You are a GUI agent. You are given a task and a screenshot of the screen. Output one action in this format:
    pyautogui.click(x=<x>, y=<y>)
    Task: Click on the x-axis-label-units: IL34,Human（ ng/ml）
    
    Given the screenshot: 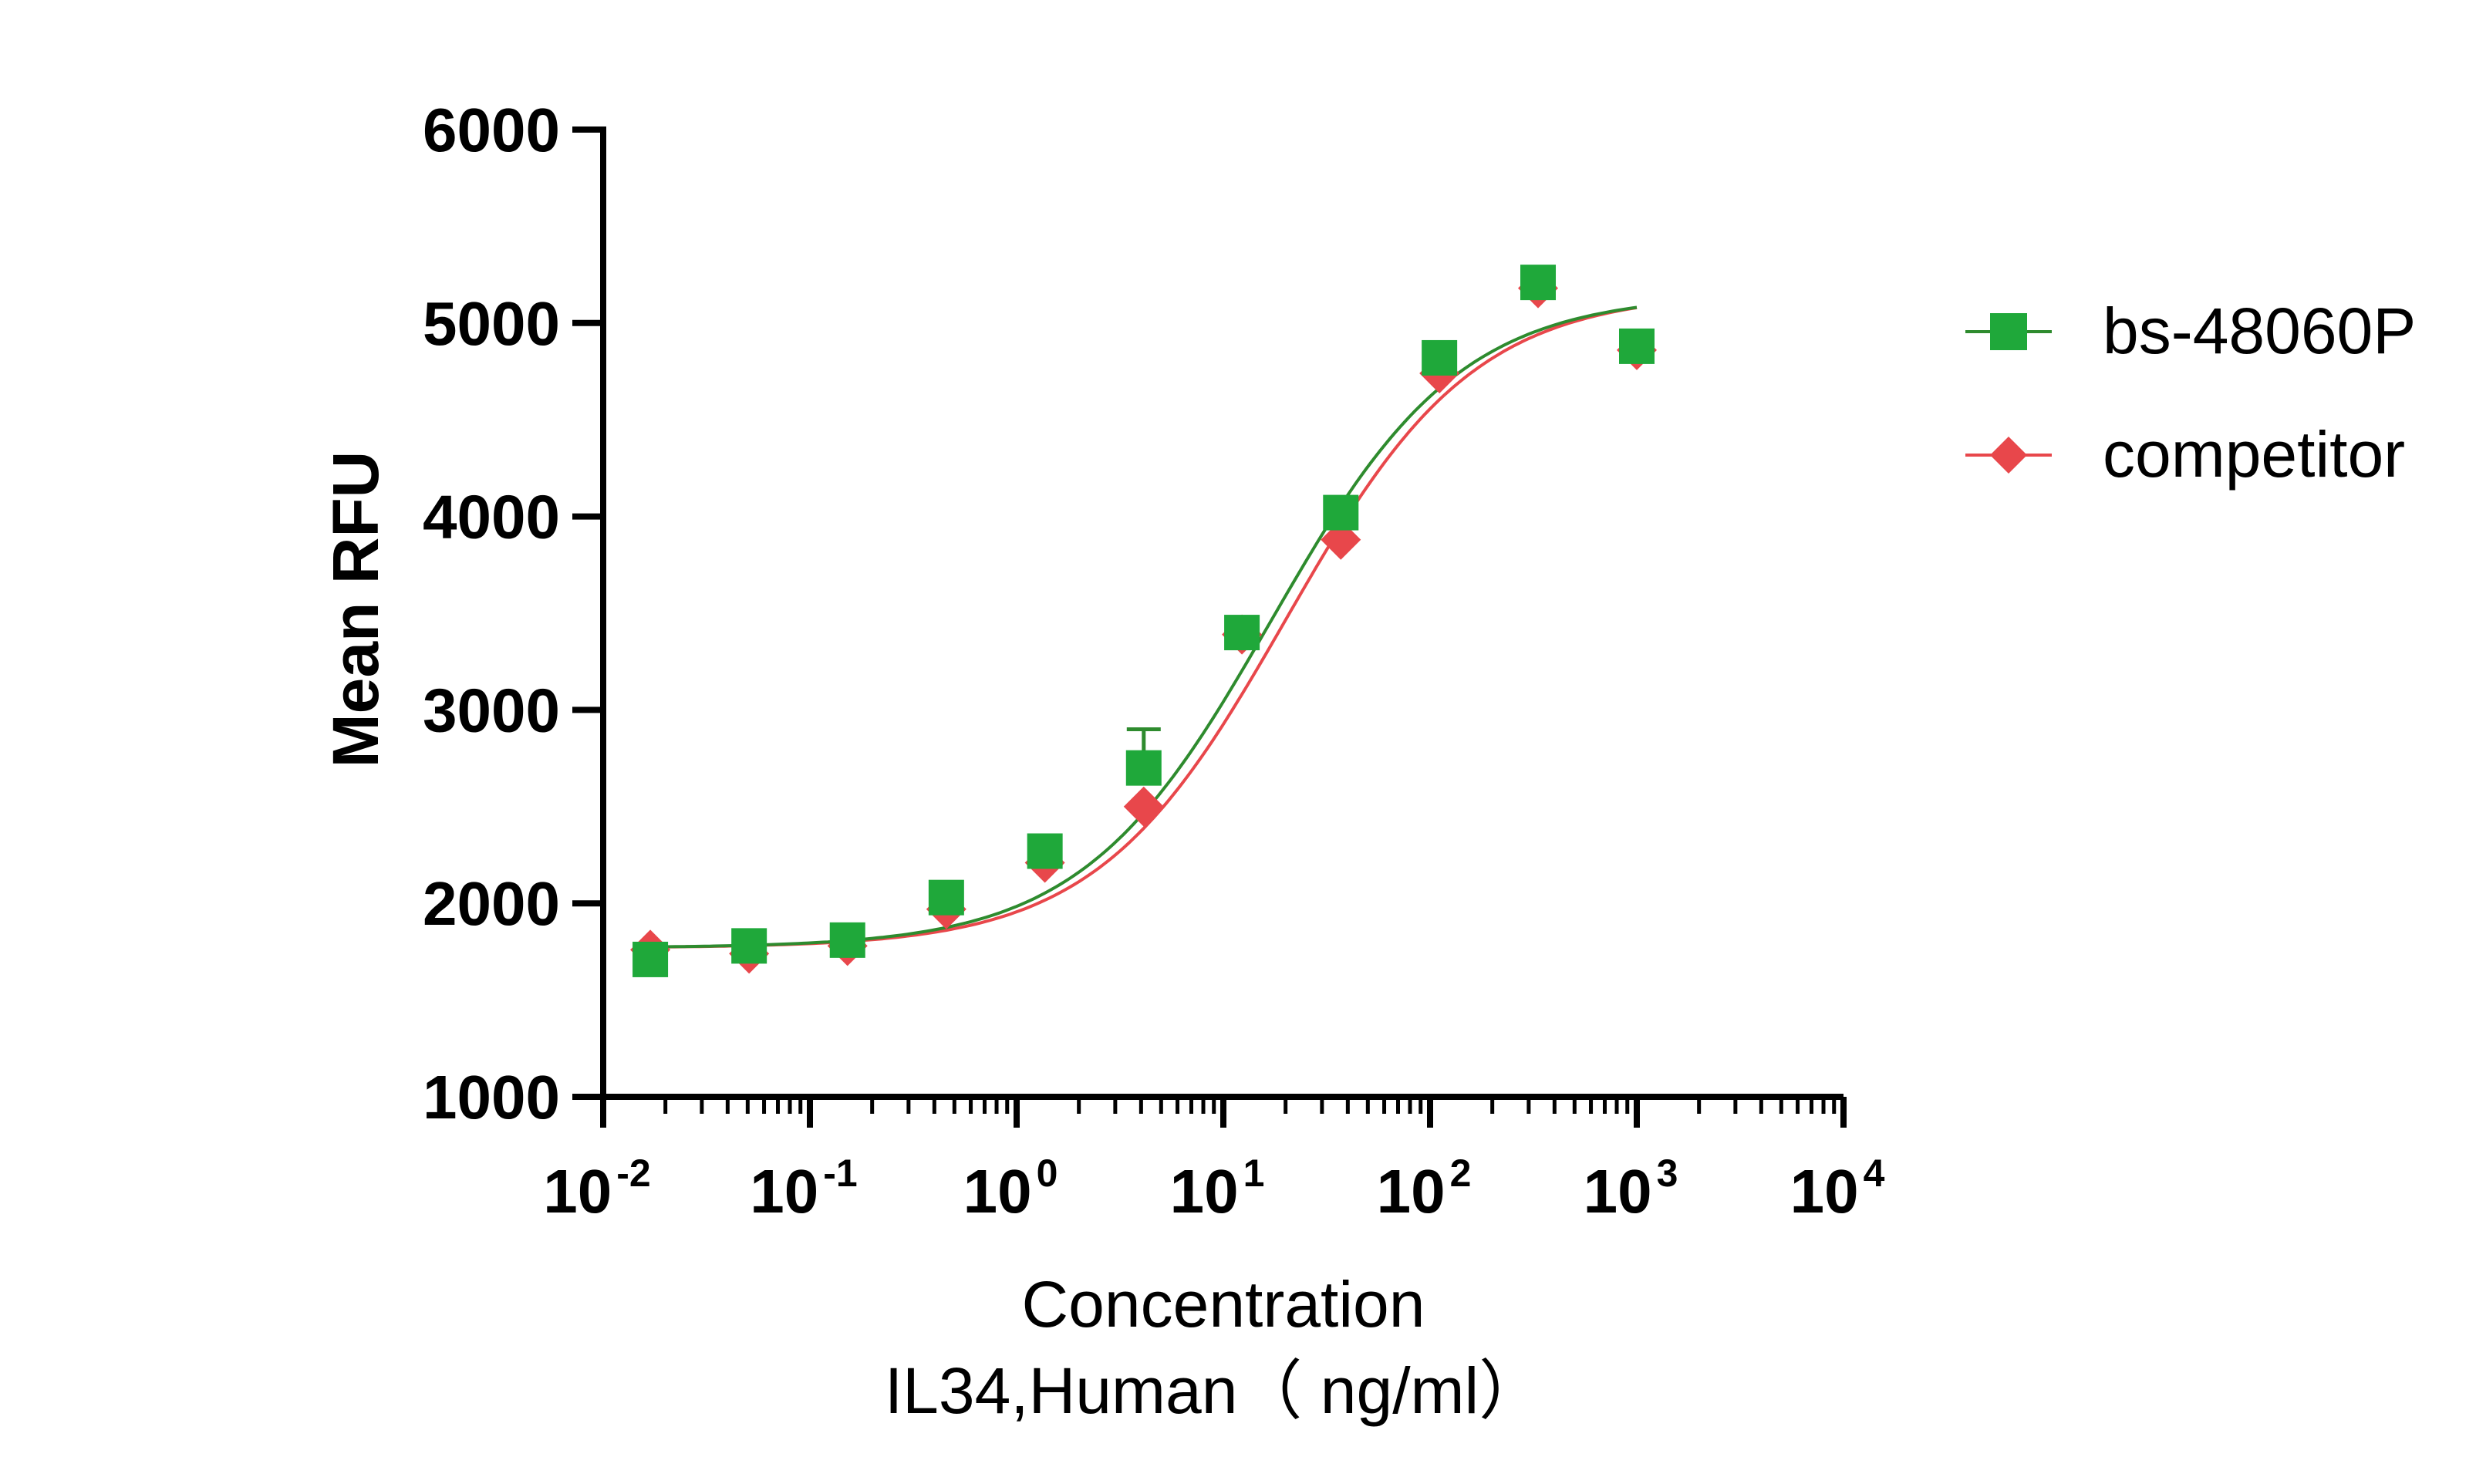 What is the action you would take?
    pyautogui.click(x=1214, y=1390)
    